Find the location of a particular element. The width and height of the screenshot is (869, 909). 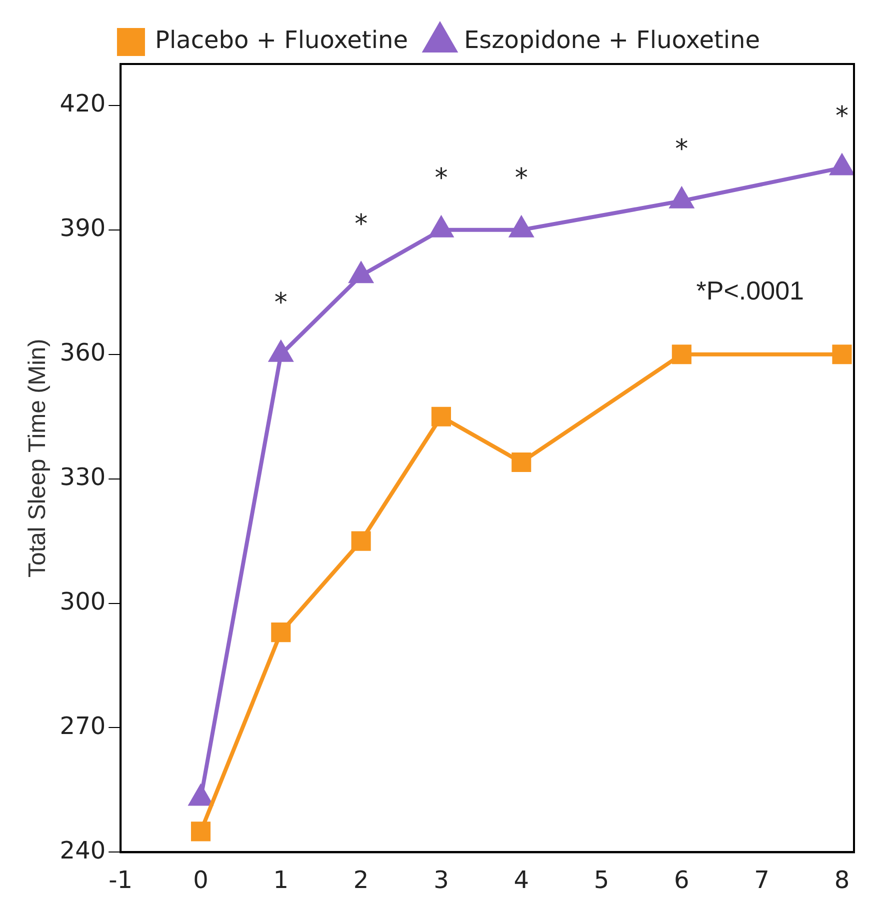

legend-label: Placebo + Fluoxetine is located at coordinates (281, 40).